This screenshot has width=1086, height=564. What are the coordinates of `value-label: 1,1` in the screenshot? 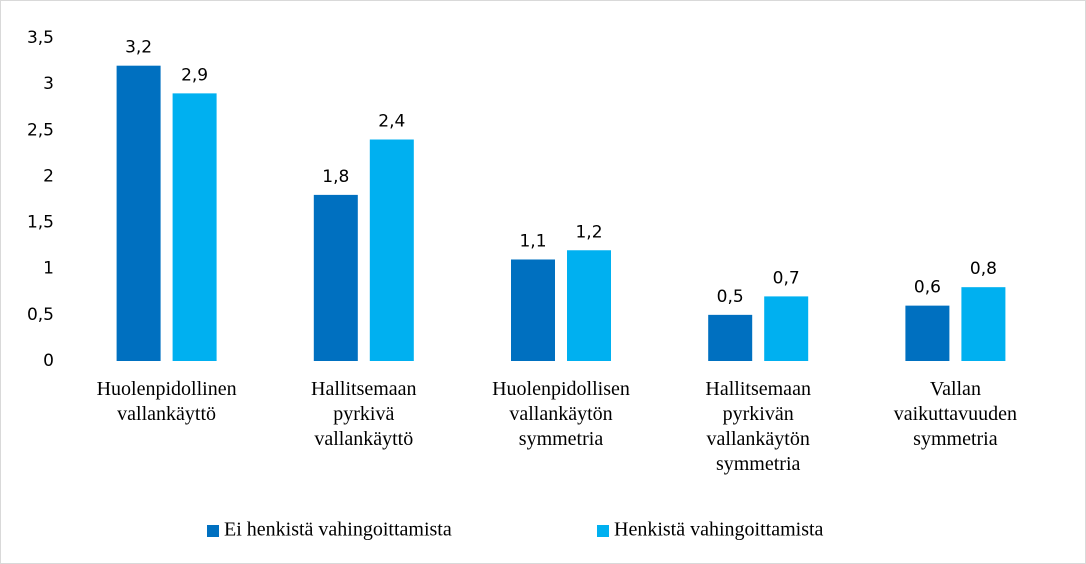 It's located at (532, 241).